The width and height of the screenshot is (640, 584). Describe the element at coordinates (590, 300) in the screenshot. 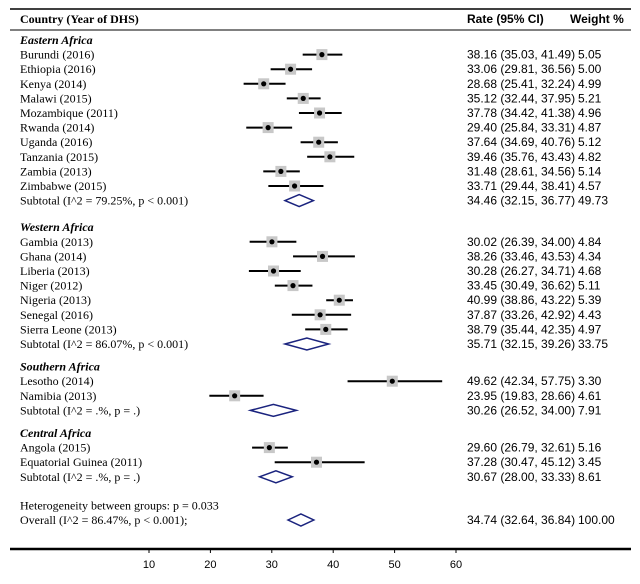

I see `weight-value: 5.39` at that location.